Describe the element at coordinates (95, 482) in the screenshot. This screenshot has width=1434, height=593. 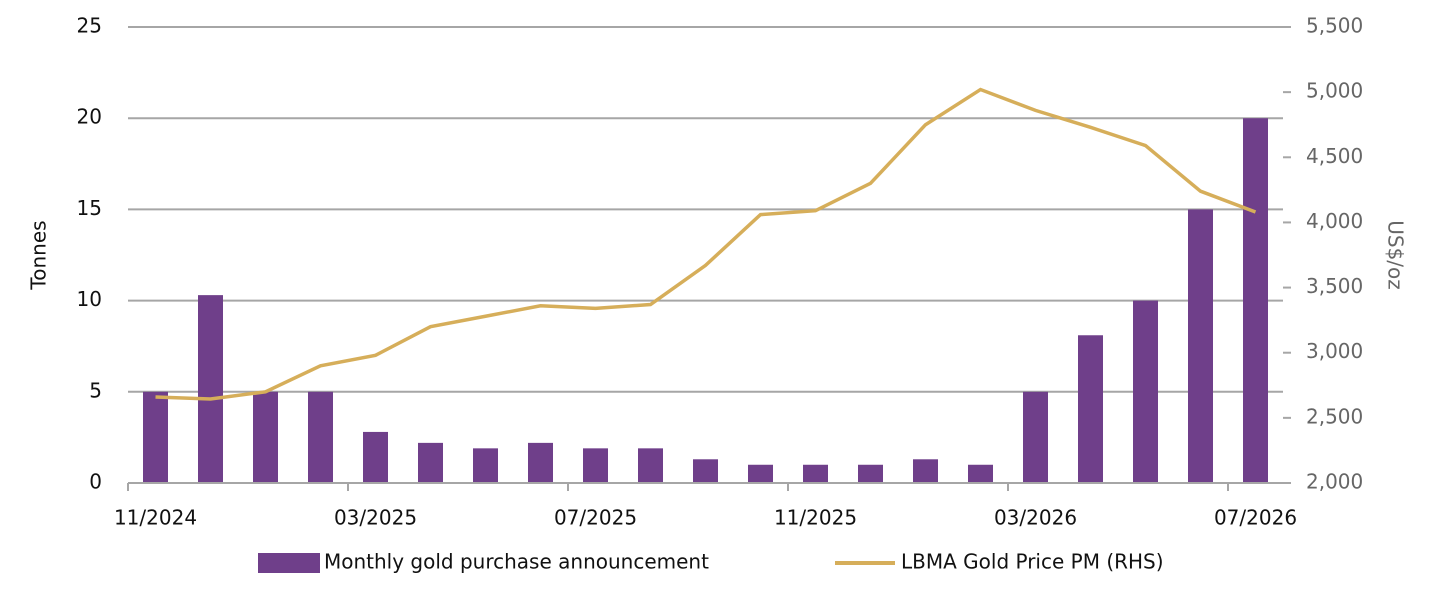
I see `y-tick-label: 0` at that location.